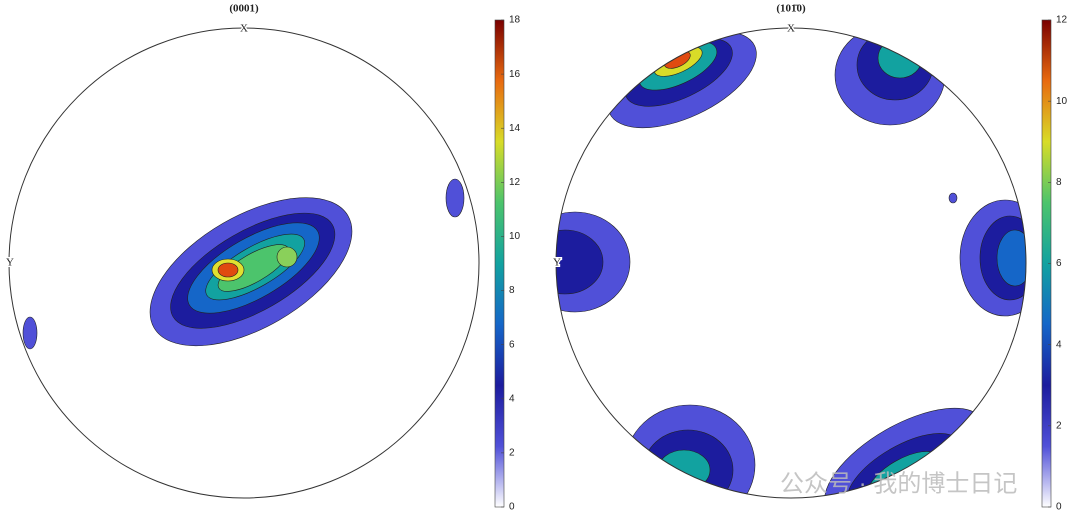  Describe the element at coordinates (515, 20) in the screenshot. I see `colorbar-tick-label: 18` at that location.